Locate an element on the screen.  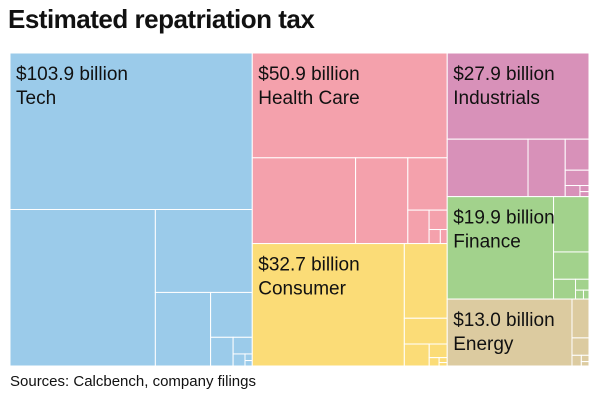
sector-industrials-amount-label: $27.9 billion is located at coordinates (503, 74).